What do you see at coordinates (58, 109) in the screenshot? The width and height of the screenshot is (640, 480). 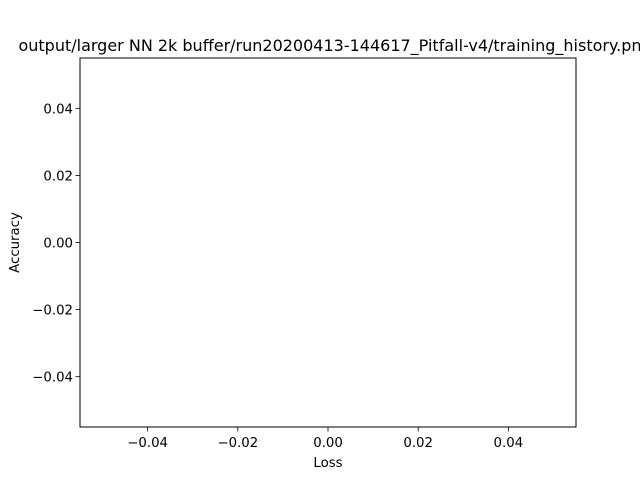 I see `y-tick-label: 0.04` at bounding box center [58, 109].